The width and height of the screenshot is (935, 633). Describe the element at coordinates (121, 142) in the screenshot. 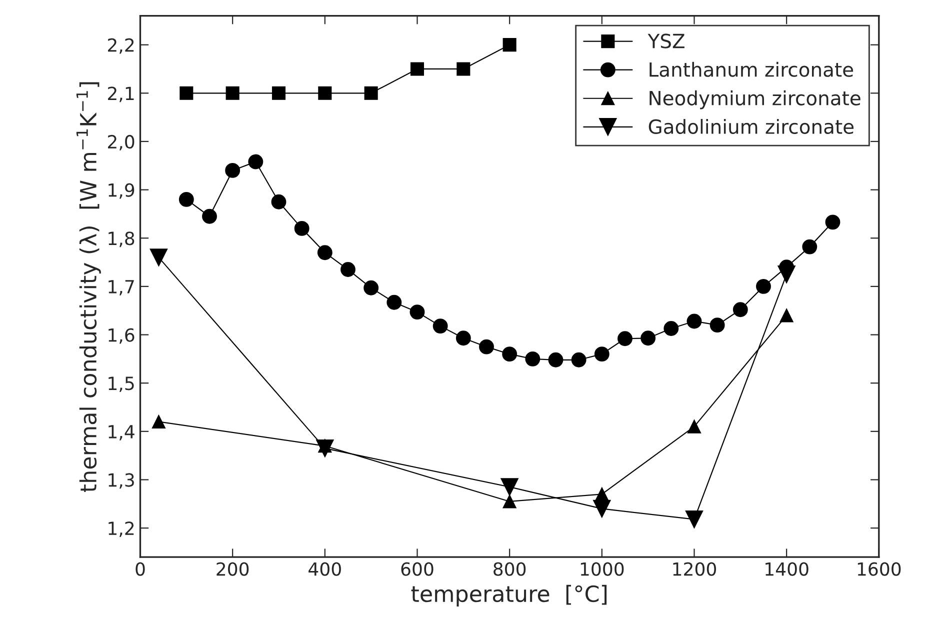

I see `y-tick-label: 2,0` at that location.